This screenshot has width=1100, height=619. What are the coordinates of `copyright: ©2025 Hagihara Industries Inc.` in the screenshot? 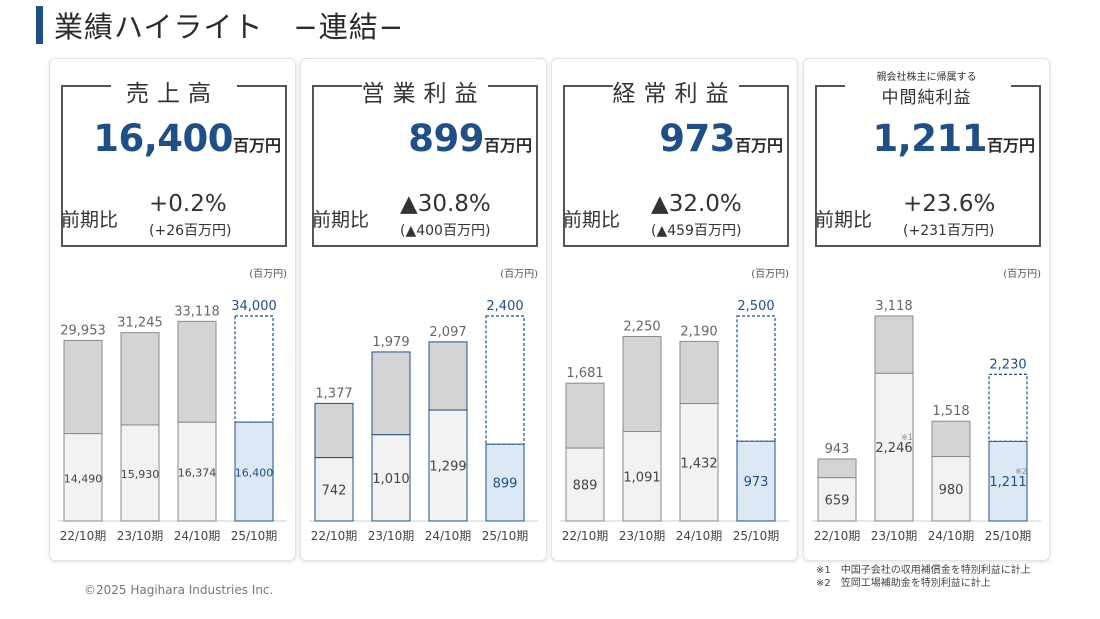 It's located at (179, 590).